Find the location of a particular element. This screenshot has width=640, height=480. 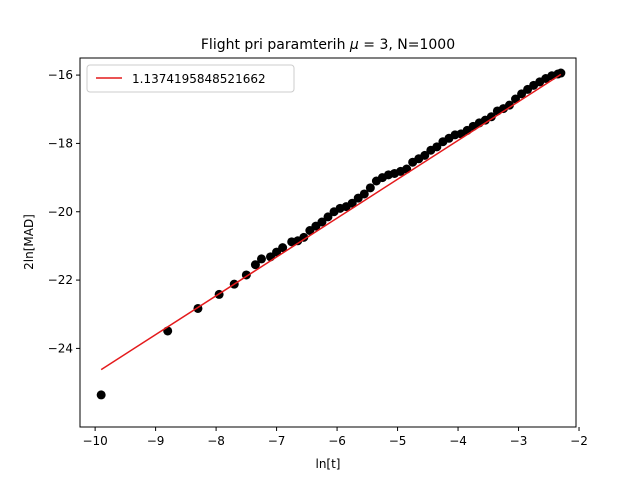

y-tick-label: −24 is located at coordinates (60, 348).